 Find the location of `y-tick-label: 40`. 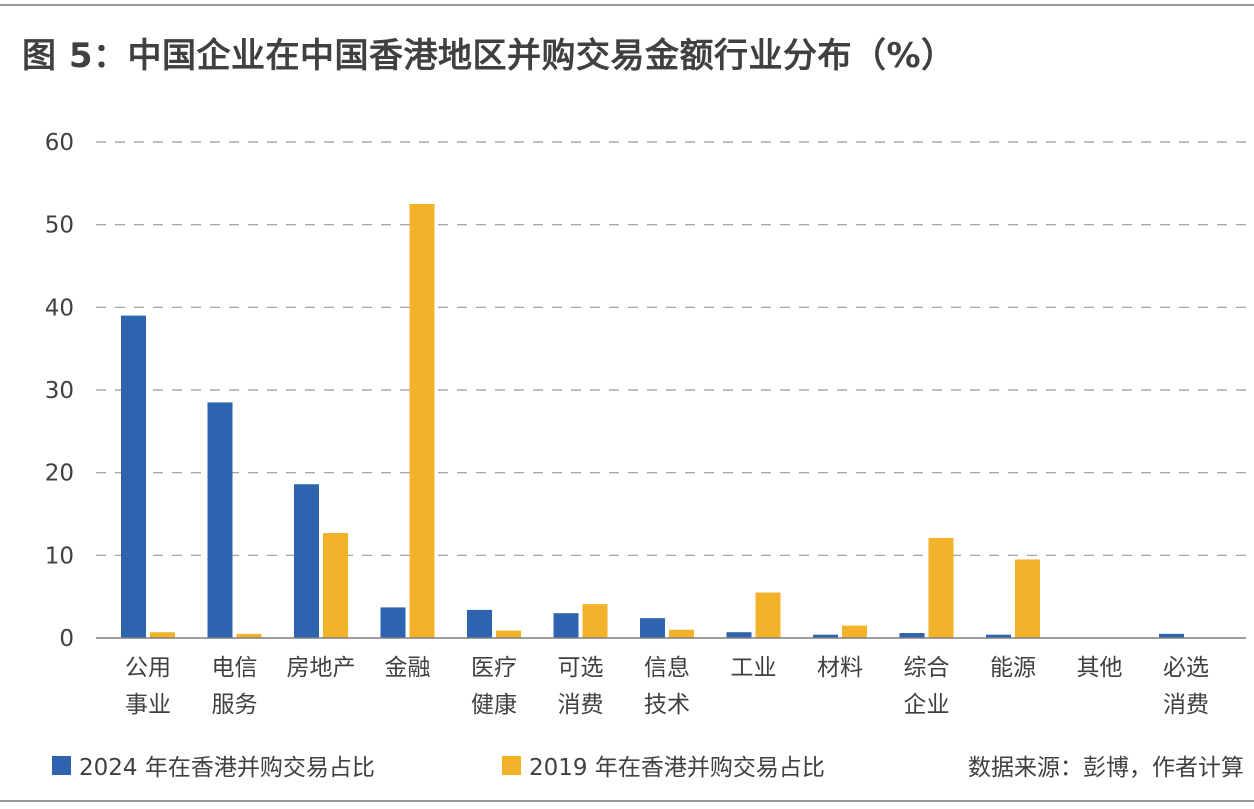

y-tick-label: 40 is located at coordinates (59, 308).